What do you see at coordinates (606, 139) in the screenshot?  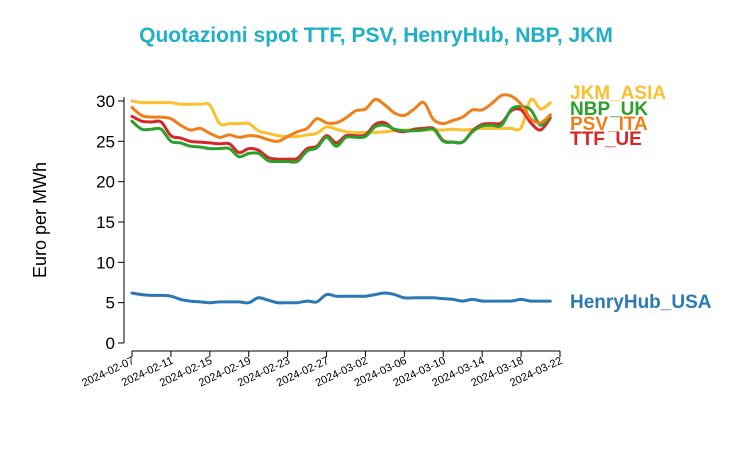 I see `legend-label-ttf-ue: TTF_UE` at bounding box center [606, 139].